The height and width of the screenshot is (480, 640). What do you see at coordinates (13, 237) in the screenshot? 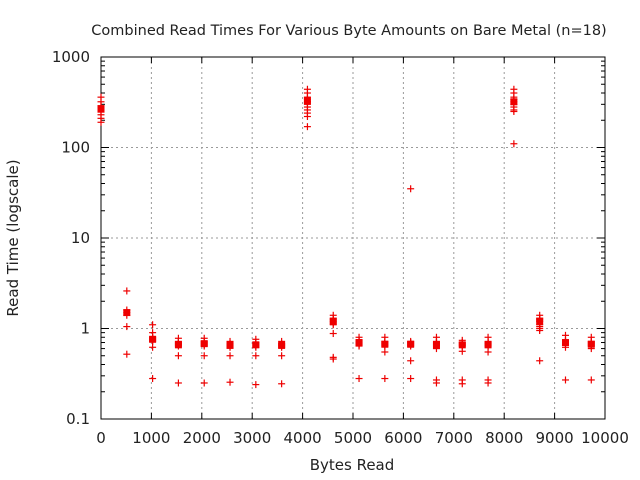
I see `y-axis-label: Read Time (logscale)` at bounding box center [13, 237].